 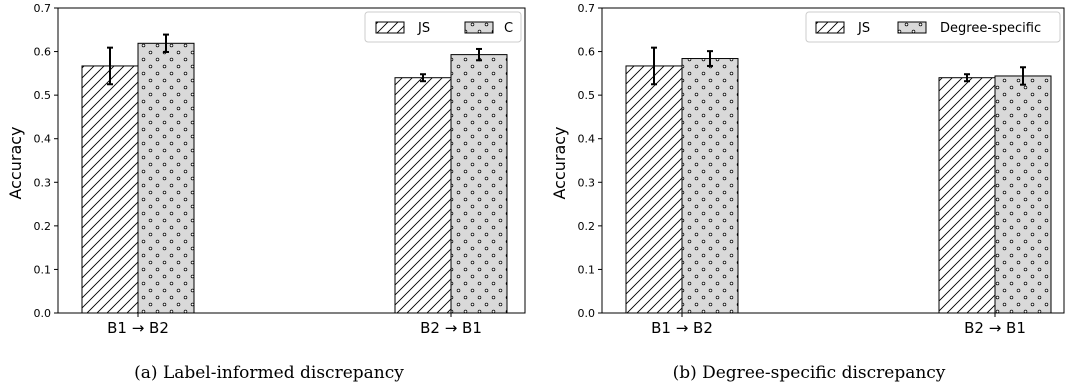 I want to click on chart-caption: (b) Degree-specific discrepancy, so click(x=809, y=373).